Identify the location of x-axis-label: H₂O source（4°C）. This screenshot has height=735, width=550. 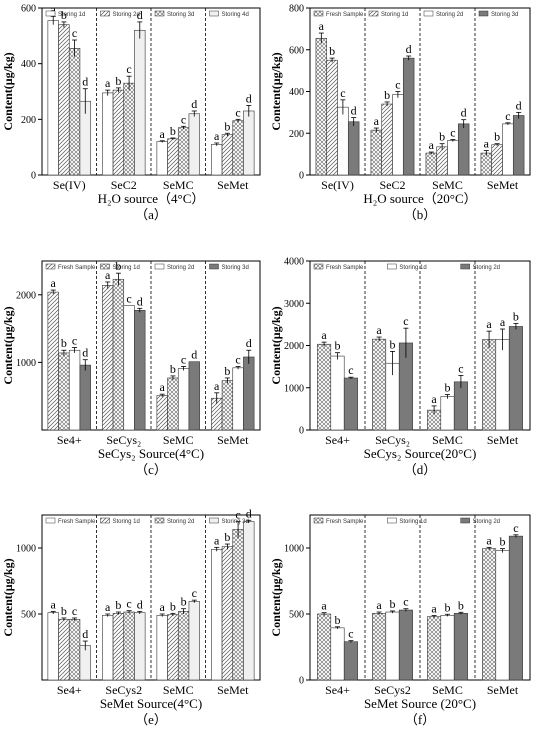
(151, 198).